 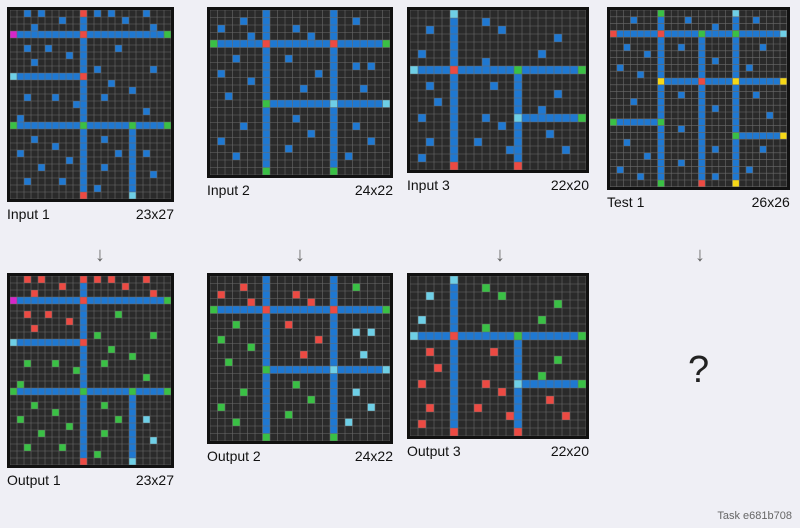 What do you see at coordinates (783, 136) in the screenshot?
I see `cell-yellow` at bounding box center [783, 136].